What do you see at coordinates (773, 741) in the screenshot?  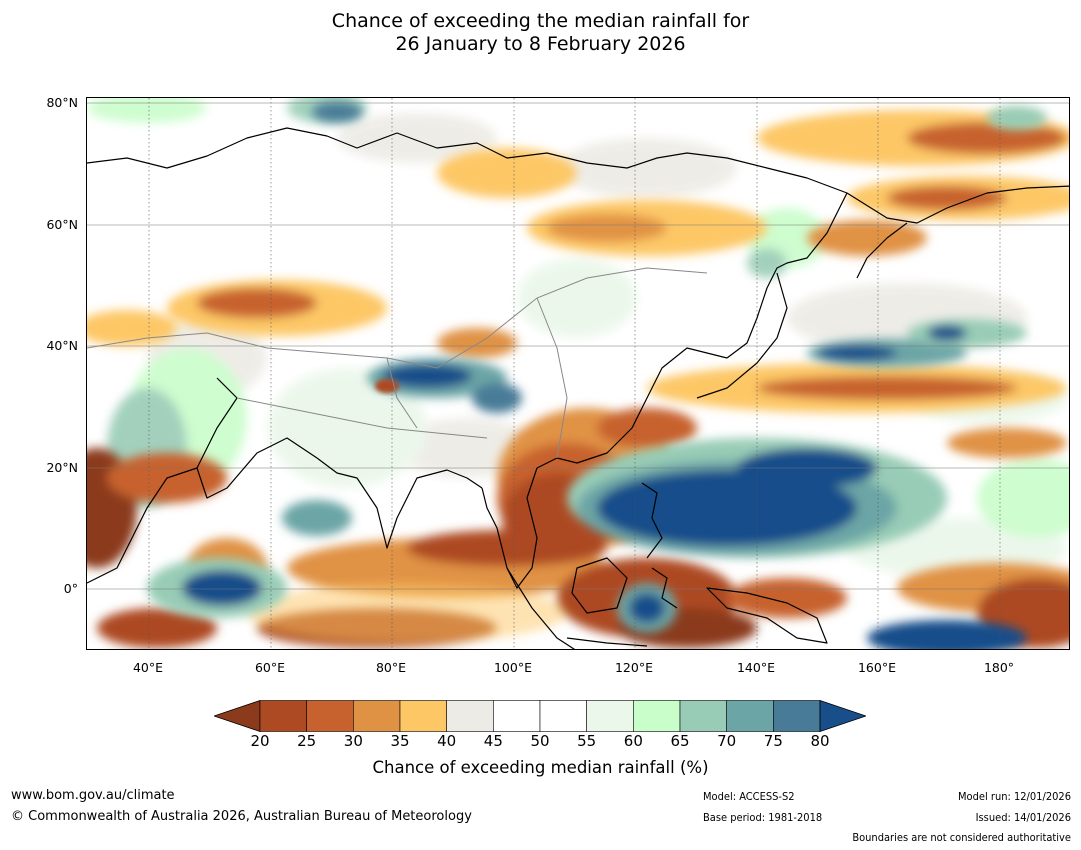 I see `colorbar-tick-label: 75` at bounding box center [773, 741].